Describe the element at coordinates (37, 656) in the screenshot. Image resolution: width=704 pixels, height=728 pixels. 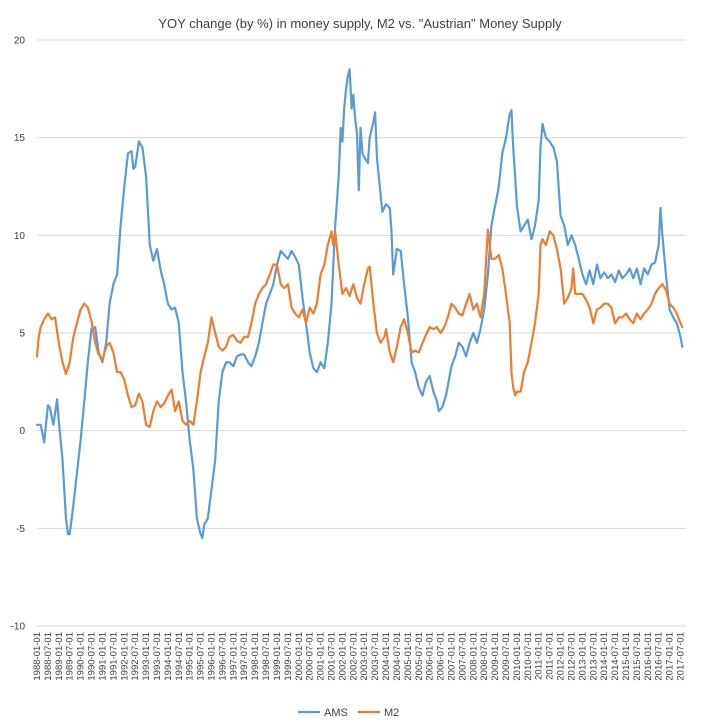
I see `x-tick-label: 1988-01-01` at that location.